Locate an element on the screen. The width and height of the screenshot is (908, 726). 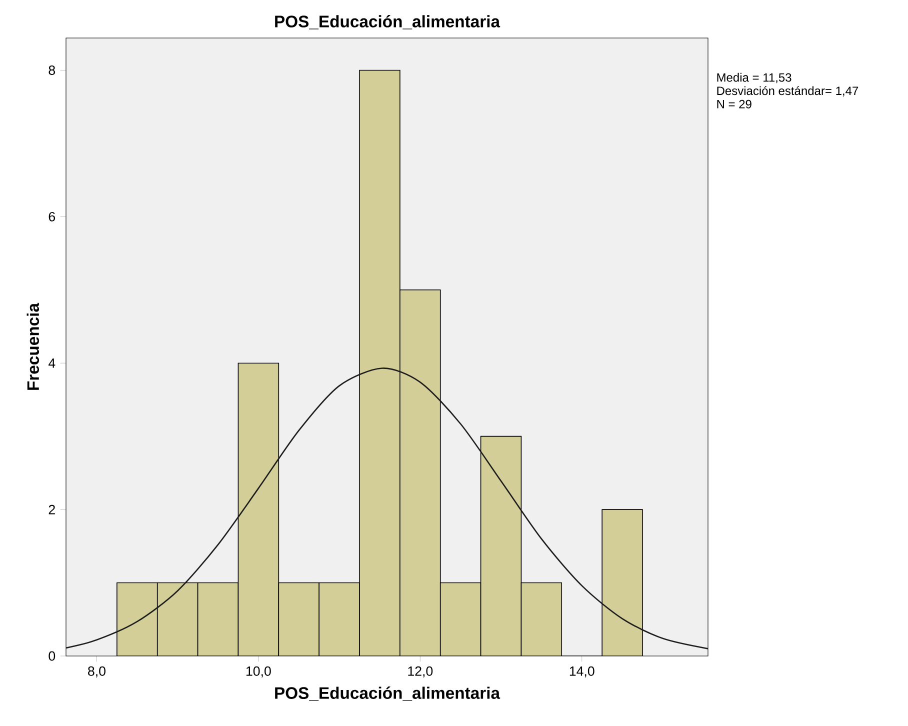
text: Media = 11,53 is located at coordinates (754, 78).